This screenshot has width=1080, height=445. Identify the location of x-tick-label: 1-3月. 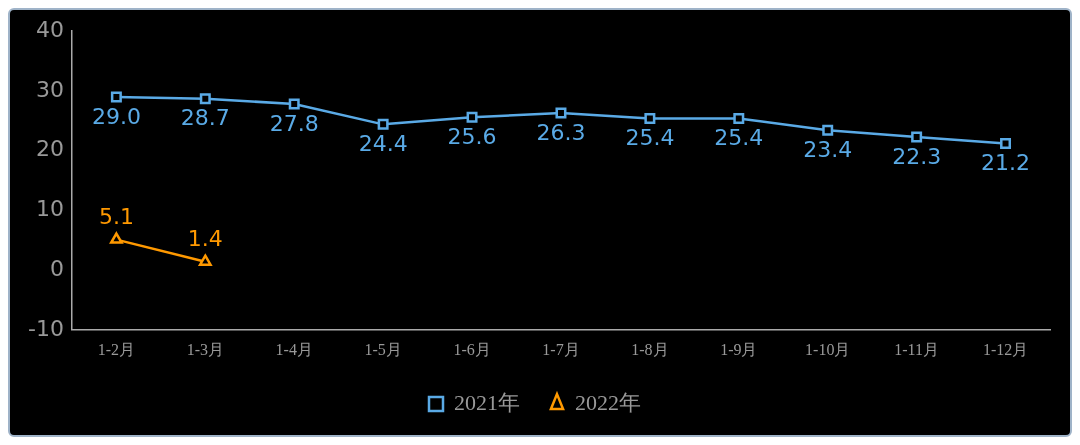
(205, 349).